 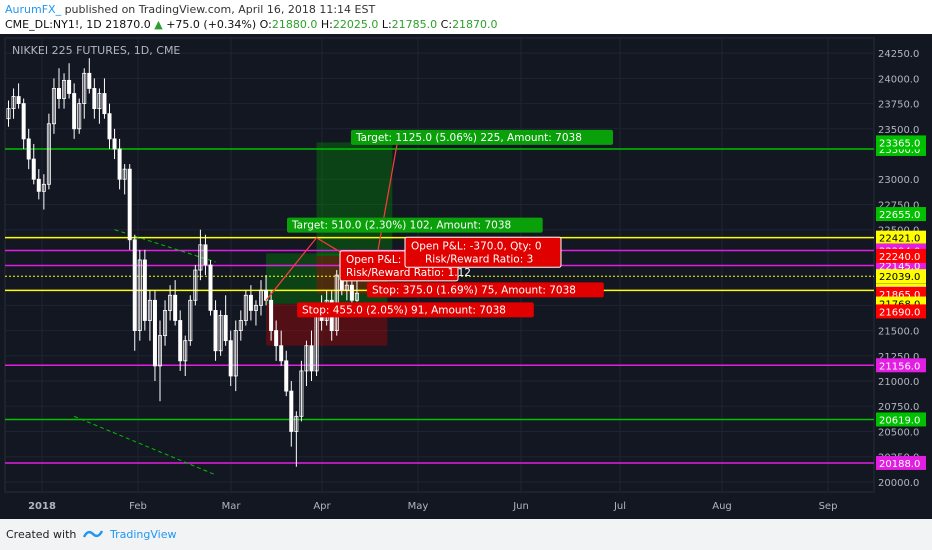 What do you see at coordinates (138, 506) in the screenshot?
I see `x-tick-label: Feb` at bounding box center [138, 506].